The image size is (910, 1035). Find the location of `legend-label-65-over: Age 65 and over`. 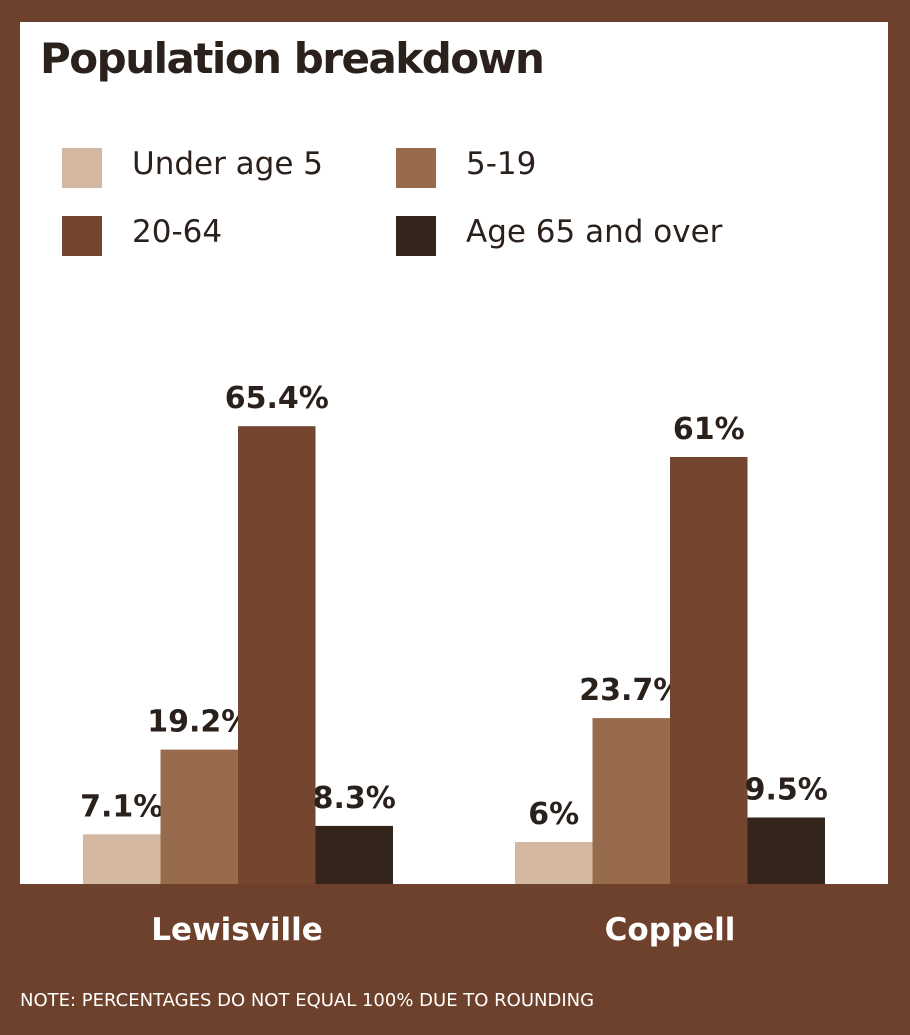

legend-label-65-over: Age 65 and over is located at coordinates (594, 232).